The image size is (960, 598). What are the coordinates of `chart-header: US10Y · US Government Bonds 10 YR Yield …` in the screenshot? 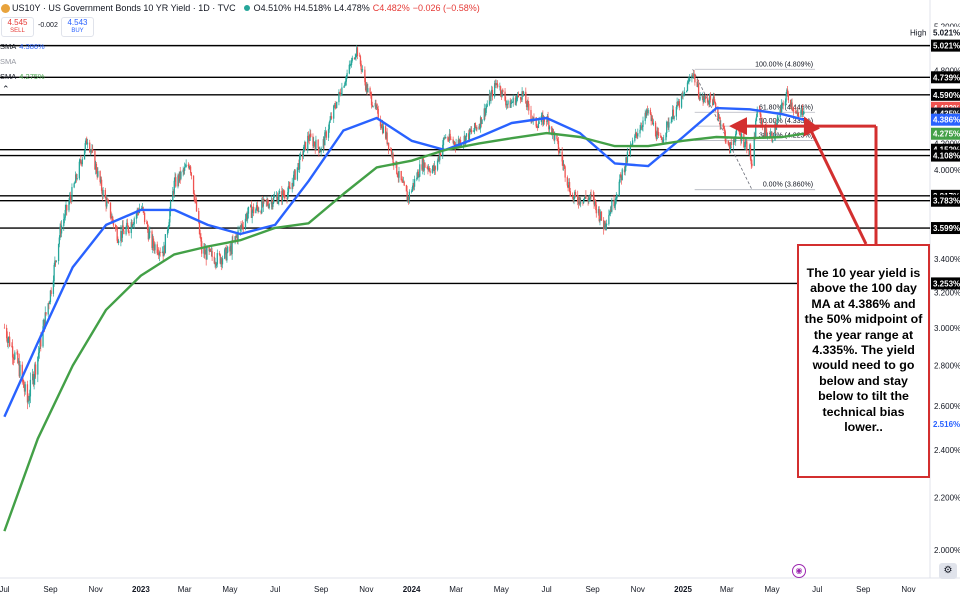 It's located at (241, 8).